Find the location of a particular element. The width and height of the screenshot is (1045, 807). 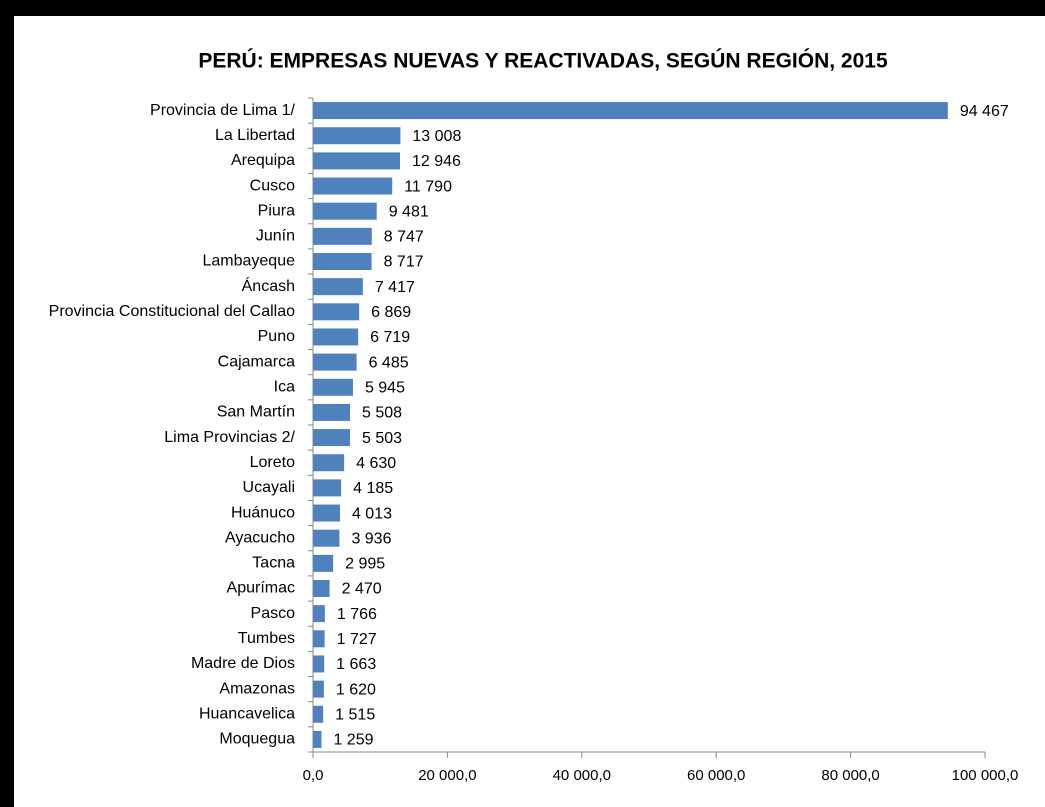

data-label: 1 766 is located at coordinates (357, 614).